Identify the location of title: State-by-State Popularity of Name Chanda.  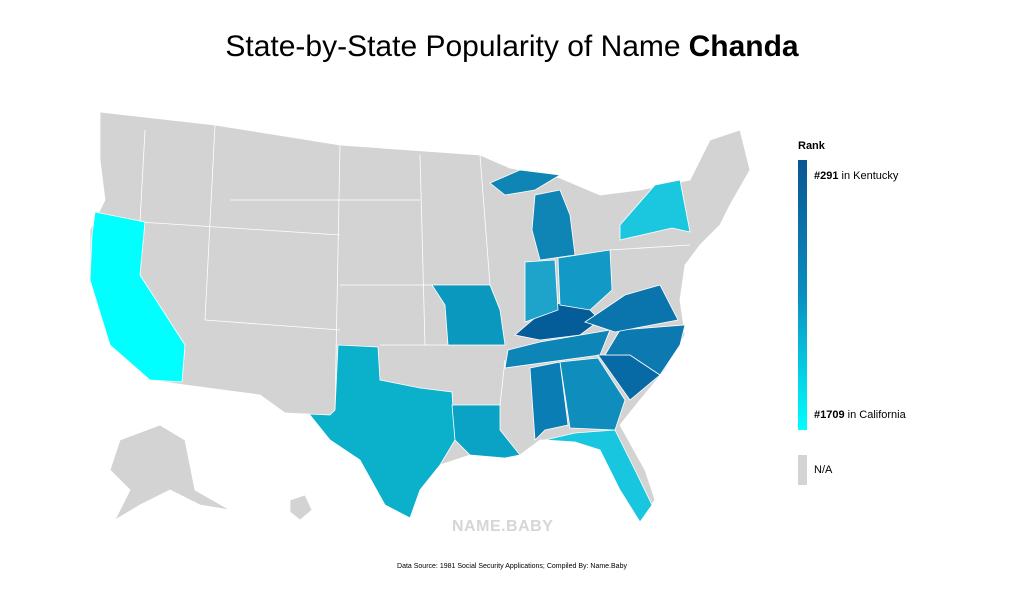
(512, 47).